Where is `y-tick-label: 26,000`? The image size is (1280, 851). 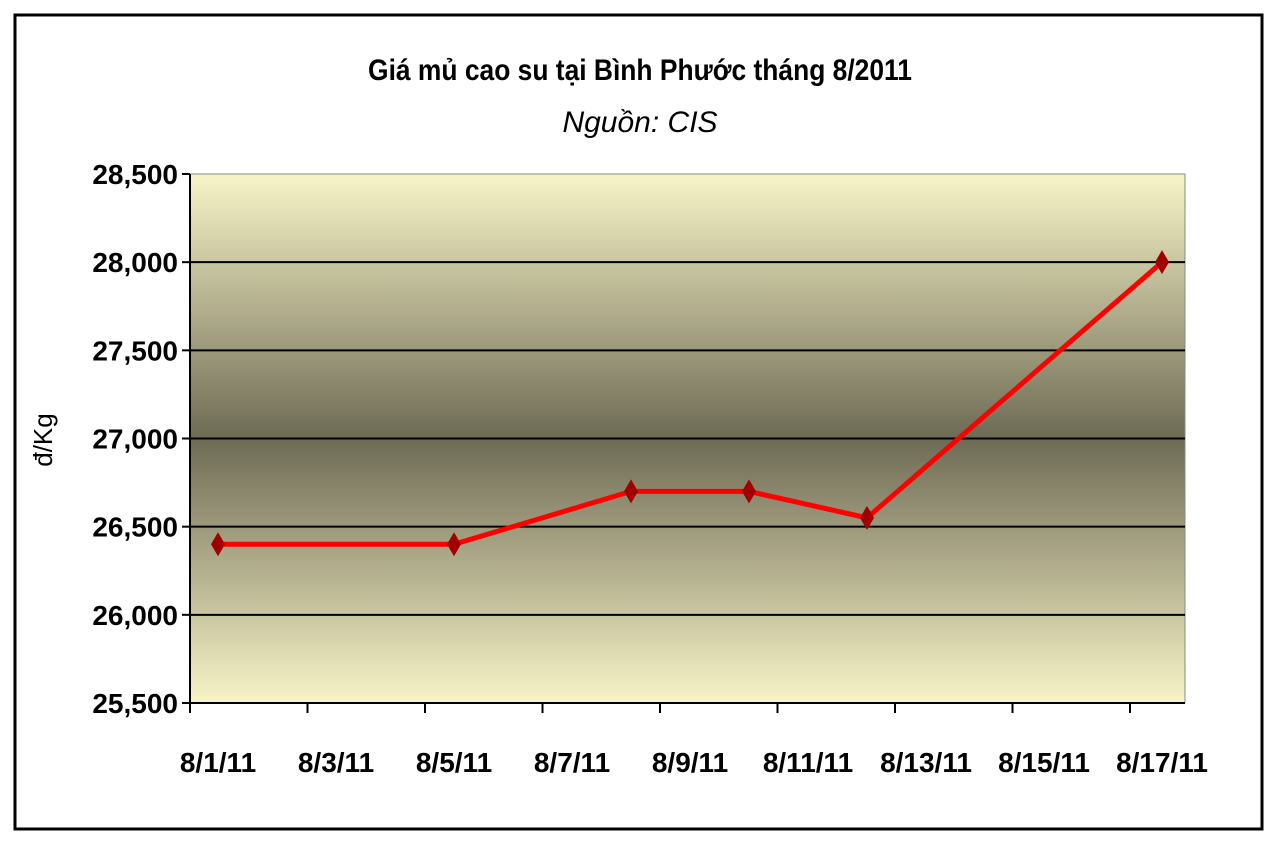 y-tick-label: 26,000 is located at coordinates (135, 615).